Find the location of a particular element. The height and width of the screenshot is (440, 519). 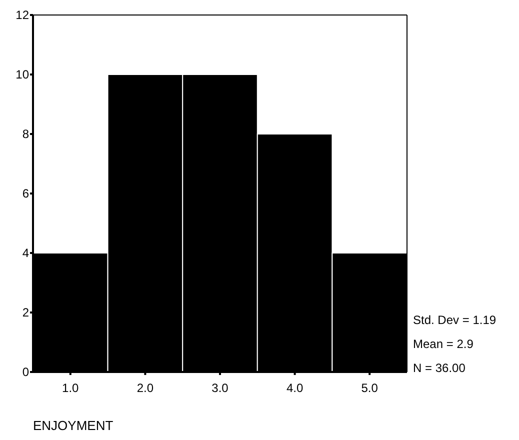

x-tick-label: 5.0 is located at coordinates (369, 388).